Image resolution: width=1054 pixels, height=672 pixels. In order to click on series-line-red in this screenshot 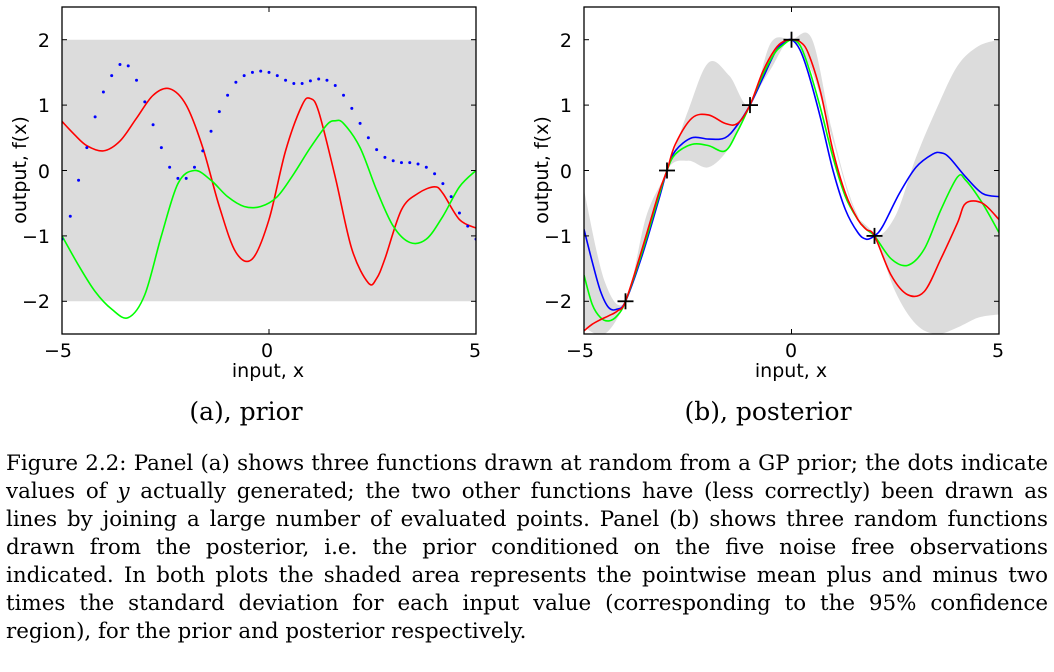, I will do `click(269, 186)`.